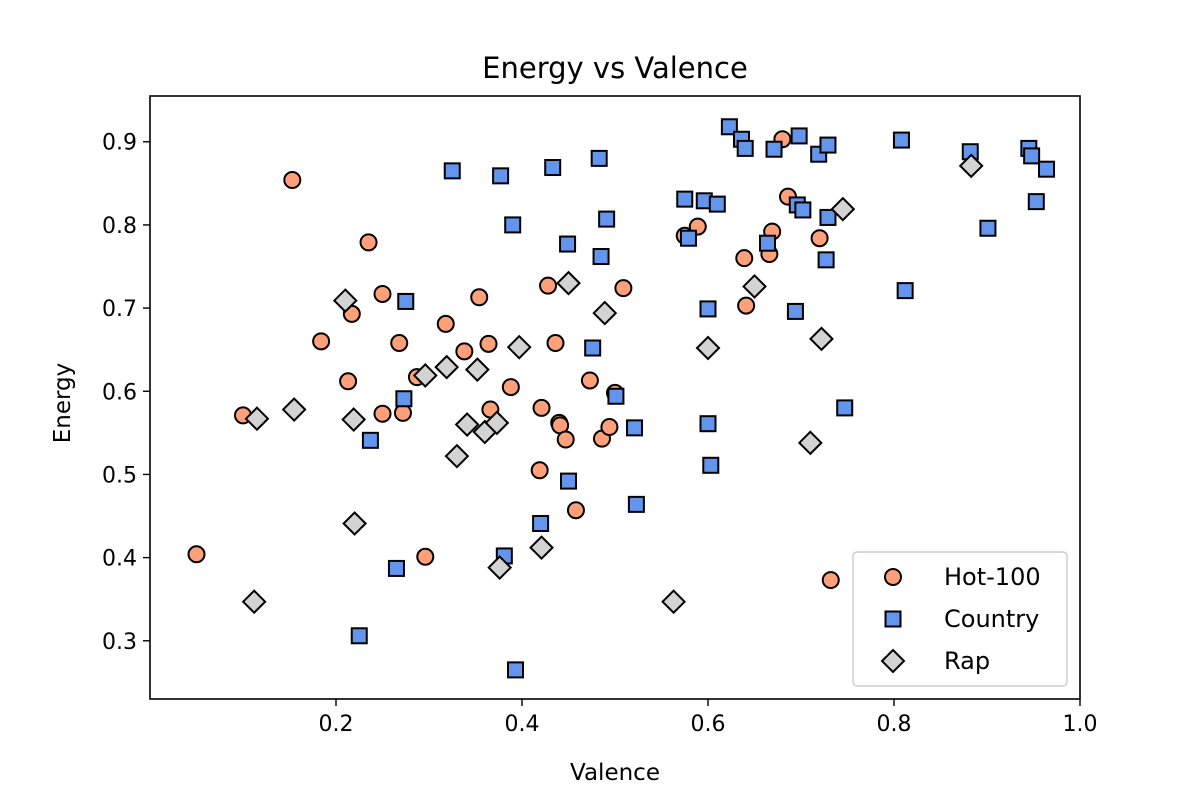 The image size is (1200, 800). Describe the element at coordinates (967, 661) in the screenshot. I see `legend-label: Rap` at that location.